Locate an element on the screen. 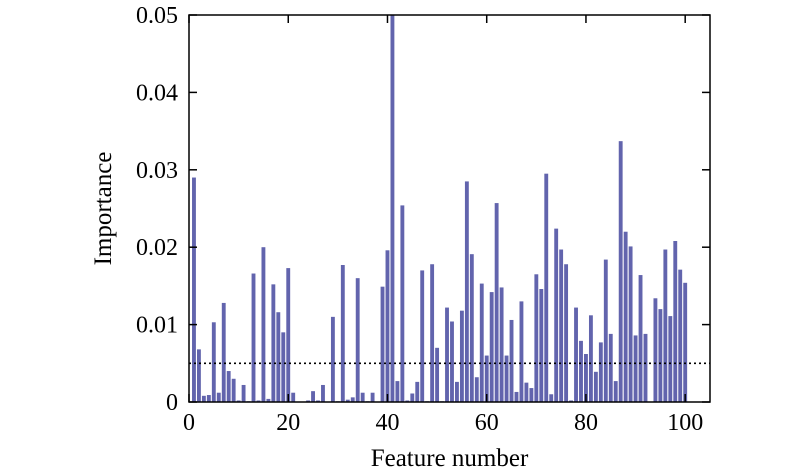 Image resolution: width=800 pixels, height=474 pixels. y-tick-label: 0.02 is located at coordinates (157, 248).